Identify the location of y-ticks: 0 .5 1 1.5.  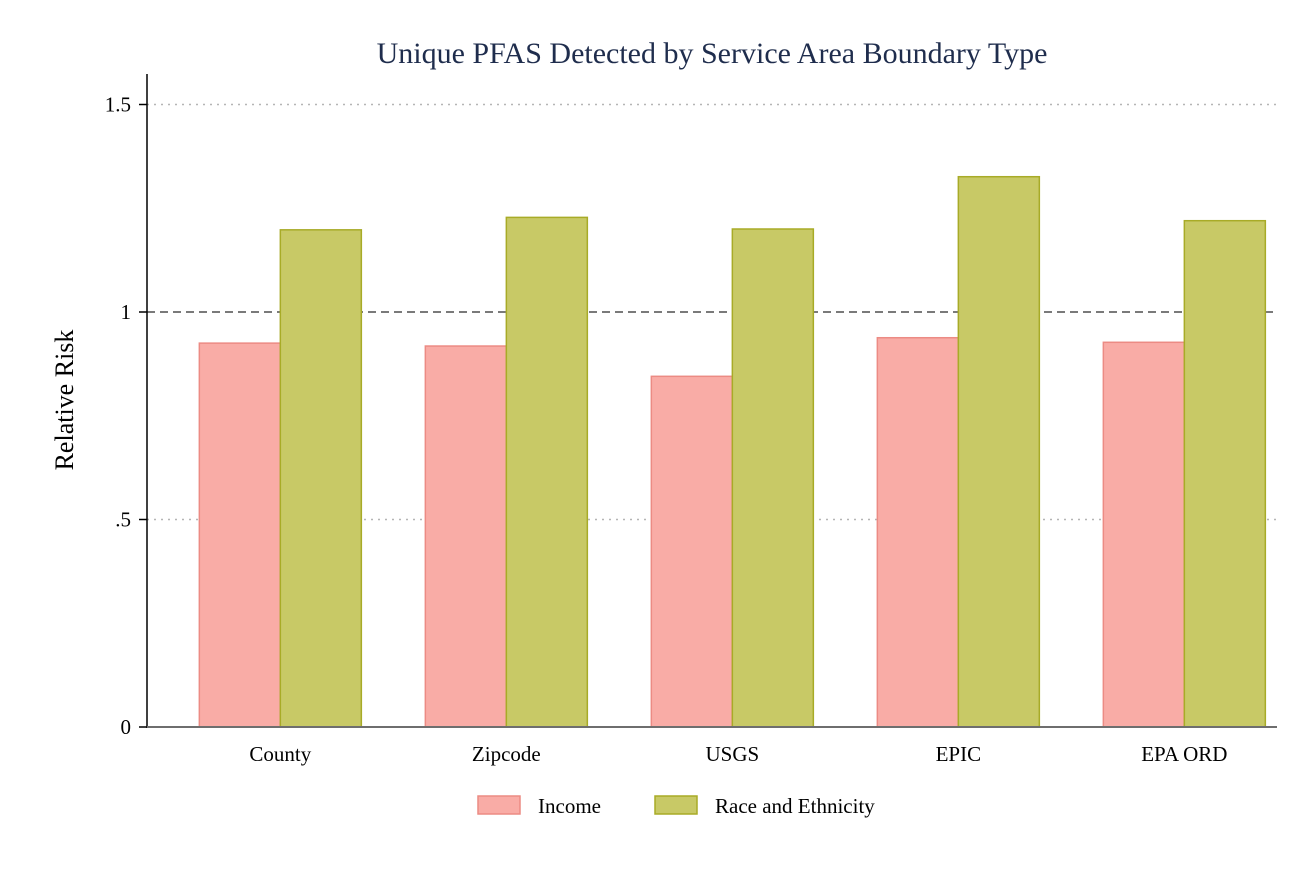
(126, 416).